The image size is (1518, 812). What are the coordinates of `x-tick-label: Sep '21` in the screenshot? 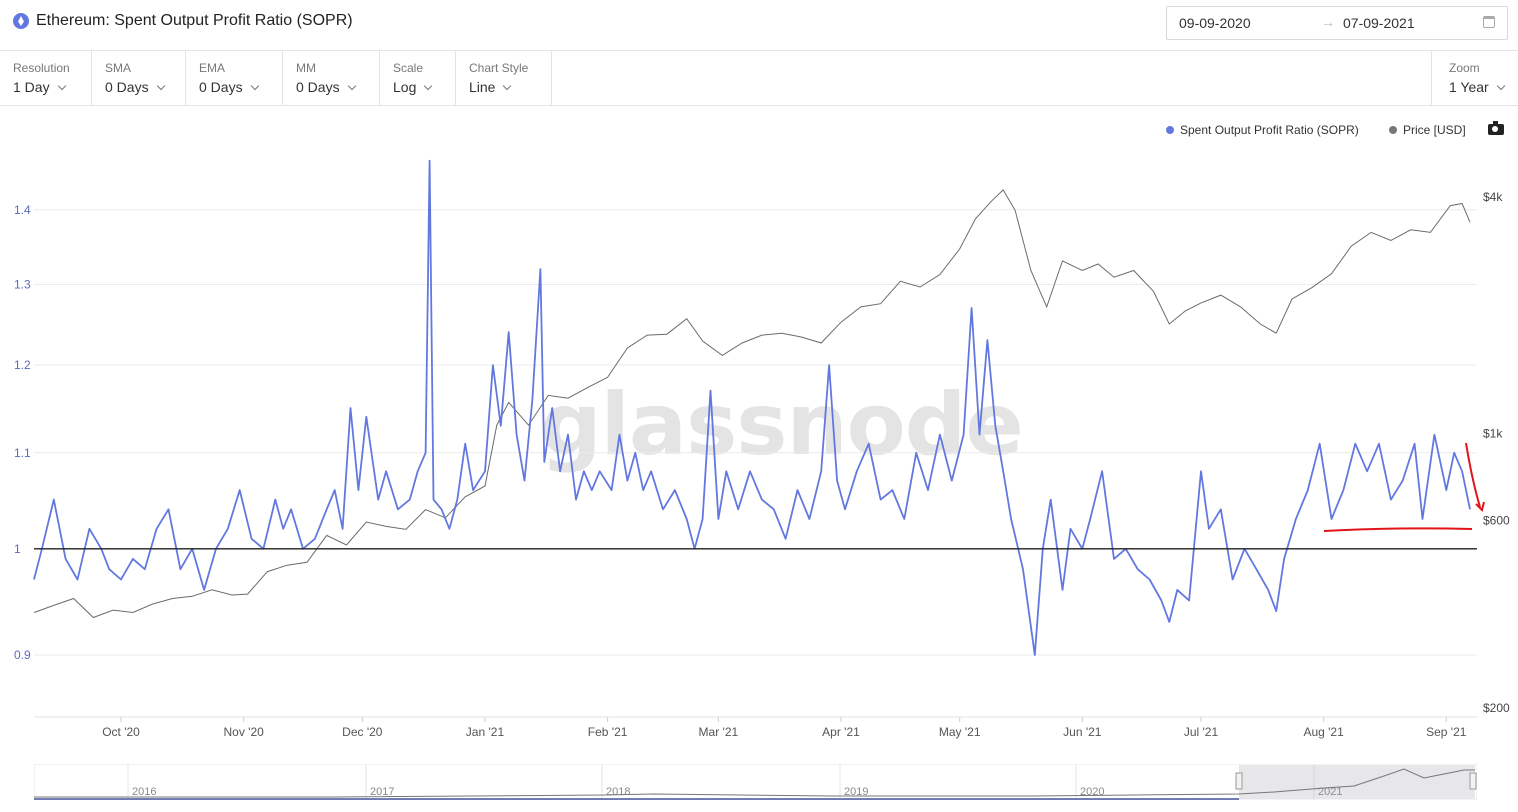 It's located at (1446, 732).